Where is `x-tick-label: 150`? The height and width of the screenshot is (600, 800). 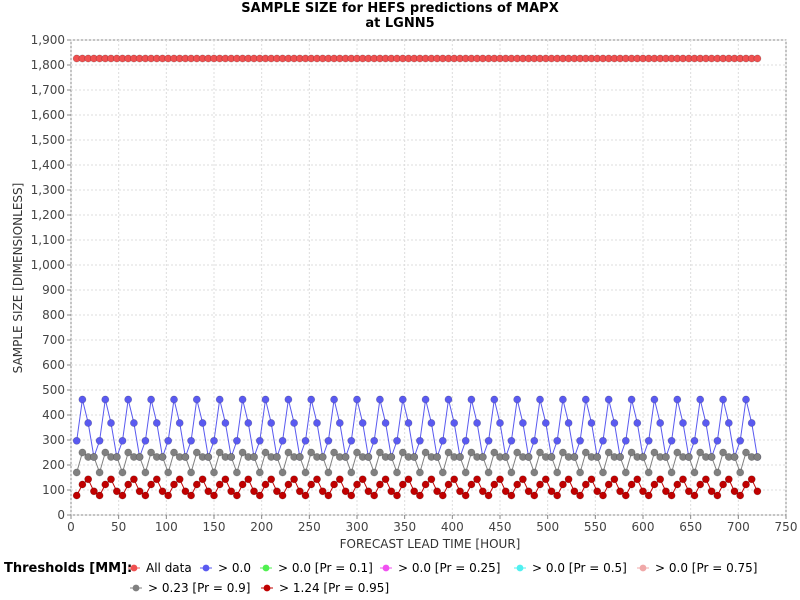
x-tick-label: 150 is located at coordinates (214, 527).